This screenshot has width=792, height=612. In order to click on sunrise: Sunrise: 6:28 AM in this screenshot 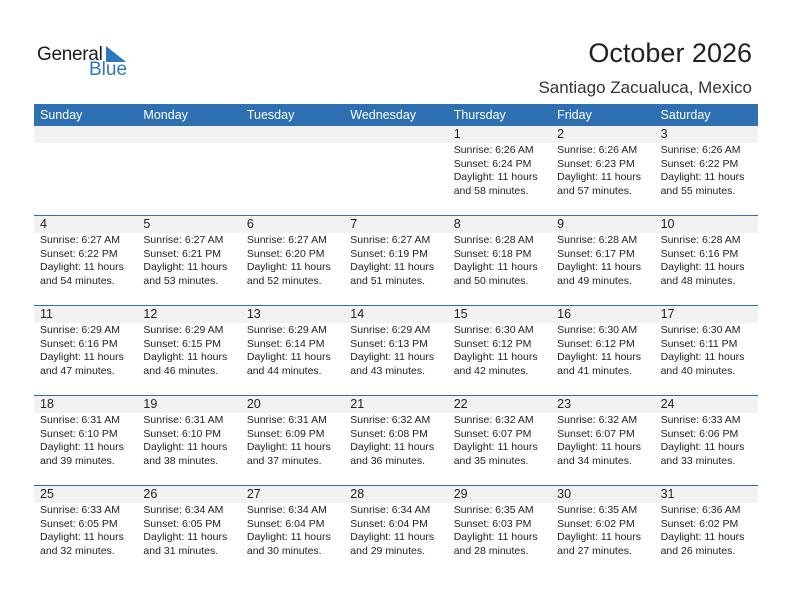, I will do `click(597, 240)`.